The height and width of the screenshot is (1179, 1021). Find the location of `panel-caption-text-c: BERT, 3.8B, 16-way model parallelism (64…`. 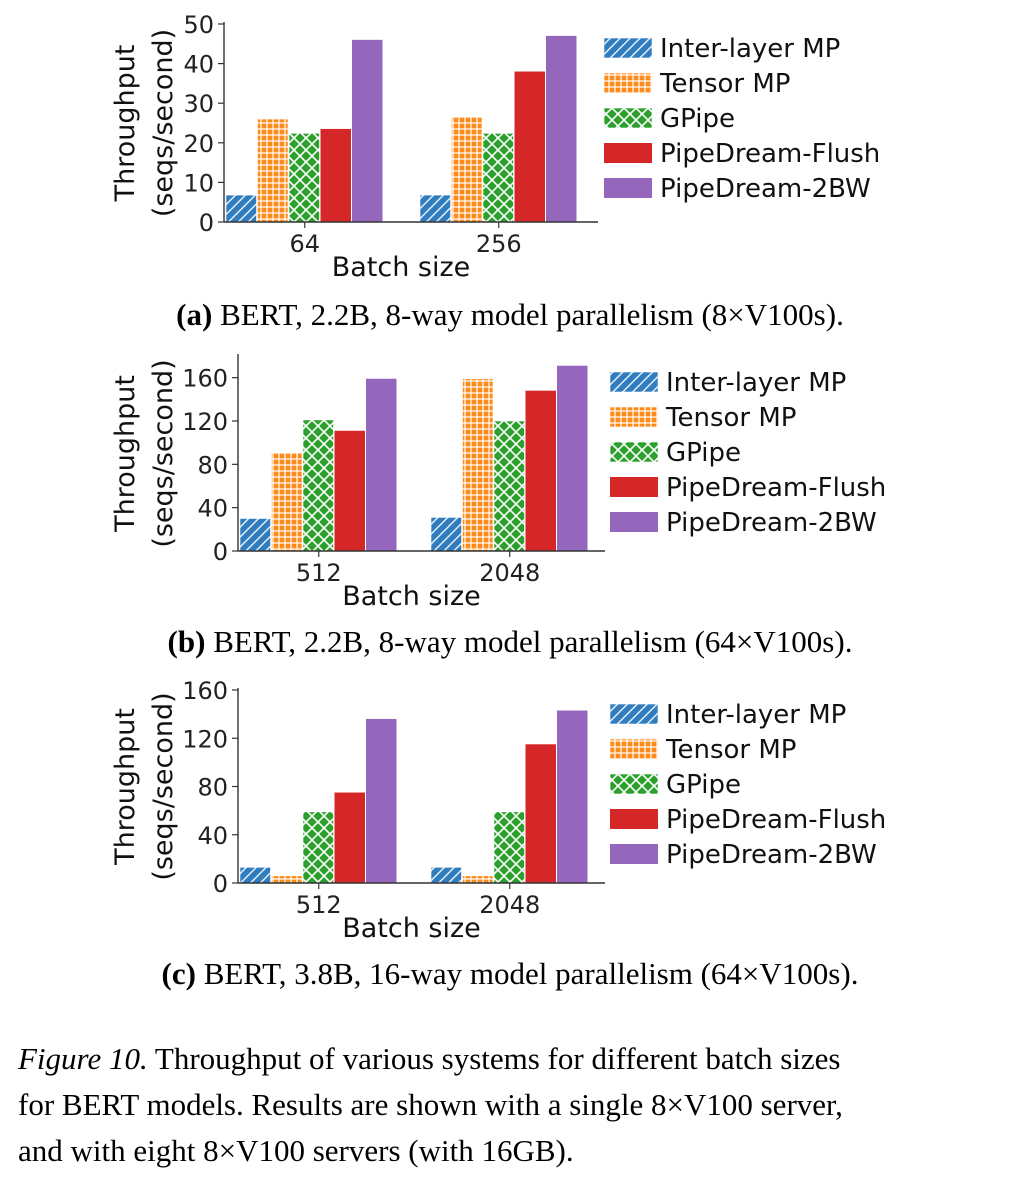

panel-caption-text-c: BERT, 3.8B, 16-way model parallelism (64… is located at coordinates (527, 973).